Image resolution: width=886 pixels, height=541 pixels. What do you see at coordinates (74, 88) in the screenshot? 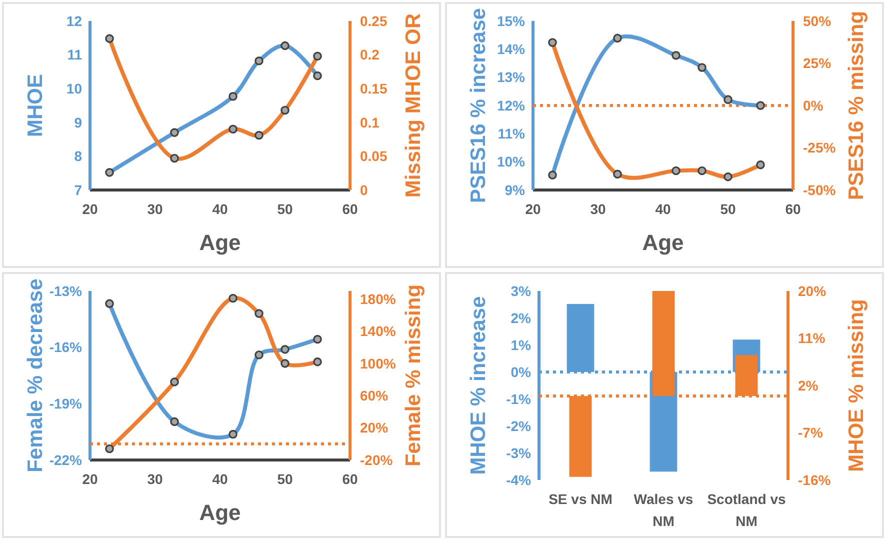
I see `y-tick-label: 10` at bounding box center [74, 88].